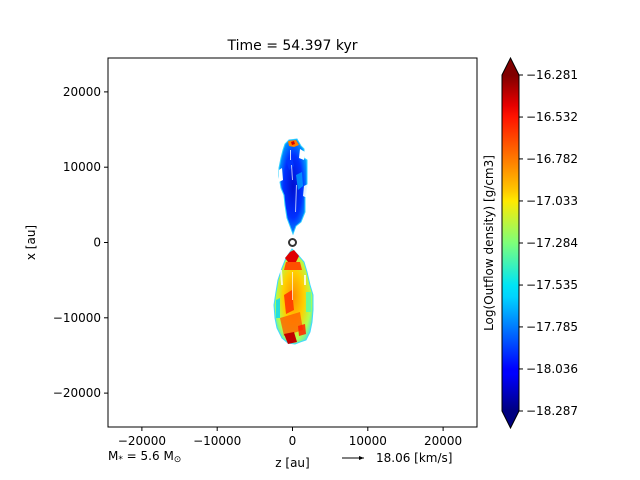 This screenshot has width=640, height=480. I want to click on y-axis-label: x [au], so click(31, 242).